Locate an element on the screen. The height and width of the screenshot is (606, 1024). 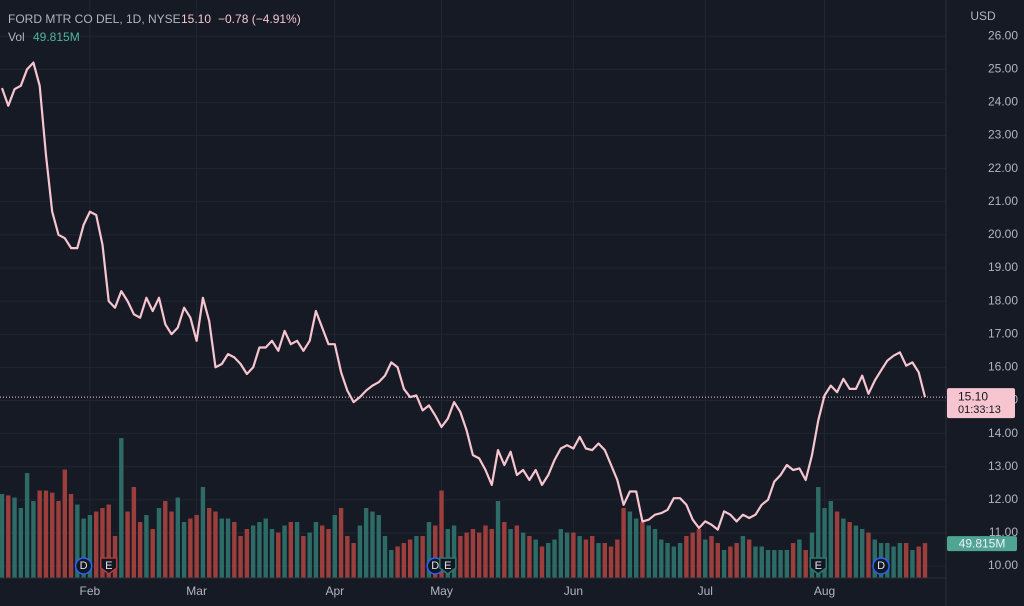
price-tag-label: 15.10 is located at coordinates (973, 396).